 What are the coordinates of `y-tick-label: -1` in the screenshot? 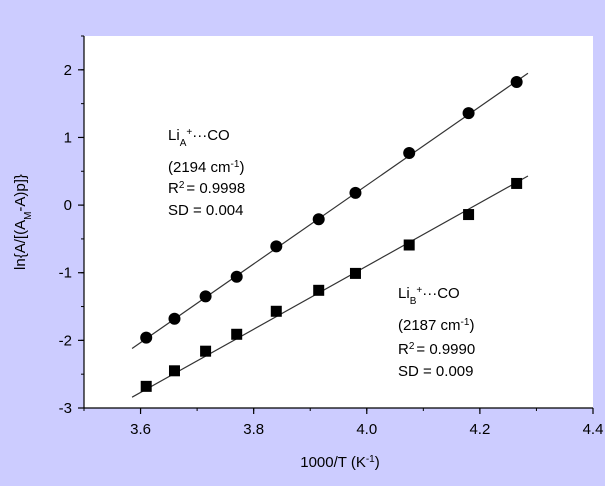 It's located at (65, 273).